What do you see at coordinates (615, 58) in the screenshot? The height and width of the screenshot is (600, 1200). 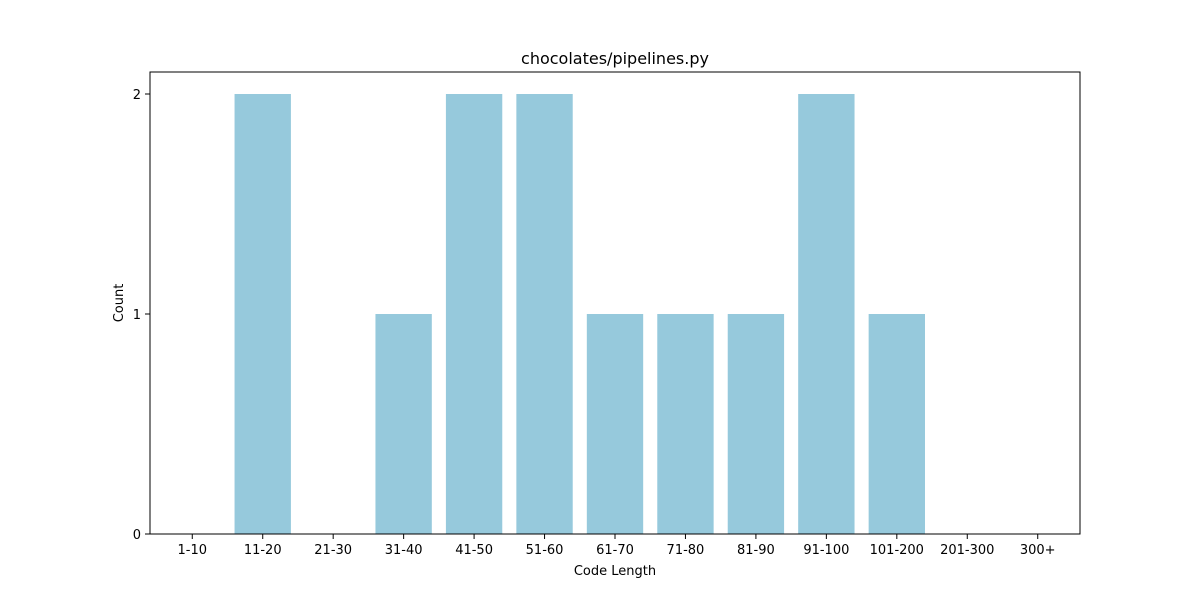 I see `chart-title: chocolates/pipelines.py` at bounding box center [615, 58].